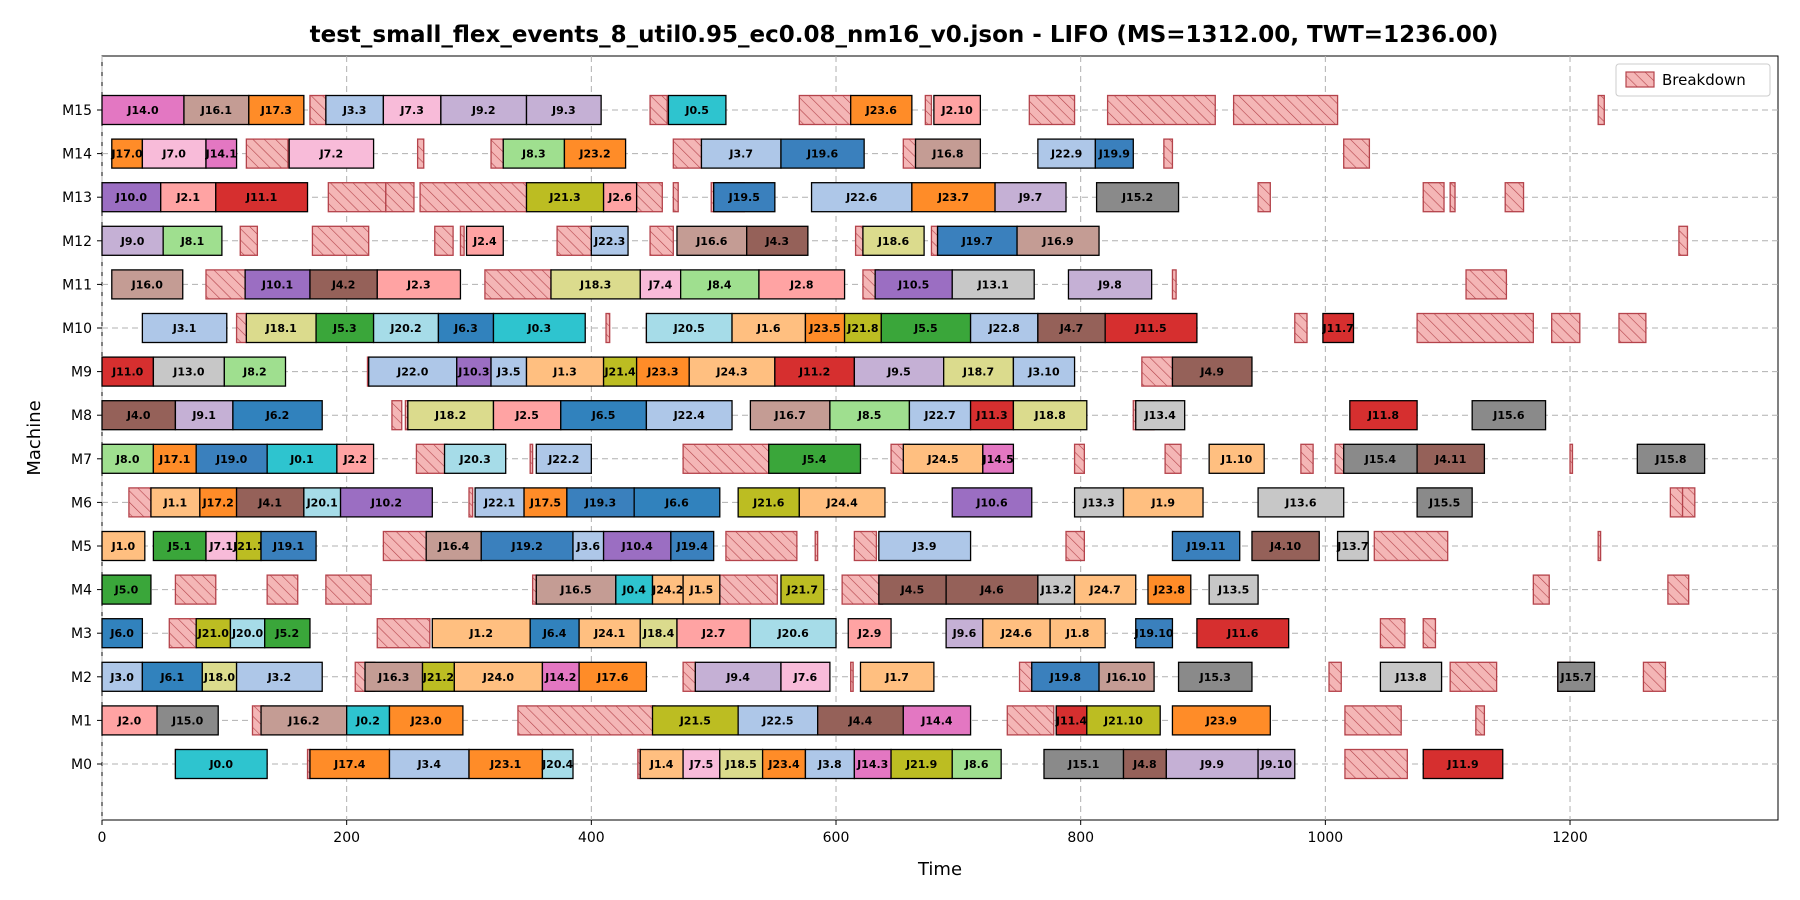  Describe the element at coordinates (600, 502) in the screenshot. I see `operation-label: J19.3` at that location.